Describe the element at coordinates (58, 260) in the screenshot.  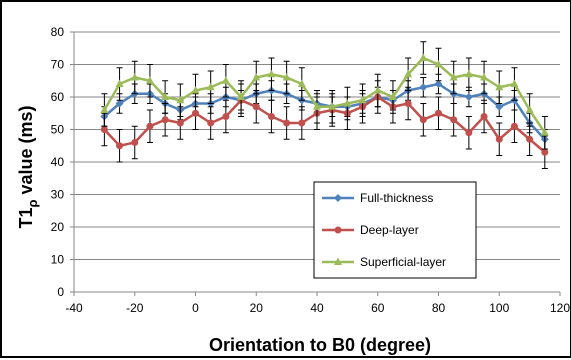
I see `y-tick-label: 10` at that location.